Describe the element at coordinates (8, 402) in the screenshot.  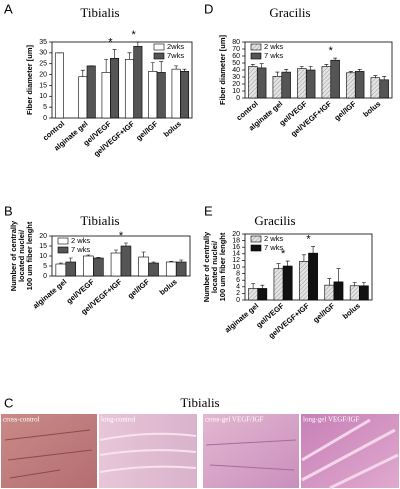
I see `panel-letter: C` at that location.